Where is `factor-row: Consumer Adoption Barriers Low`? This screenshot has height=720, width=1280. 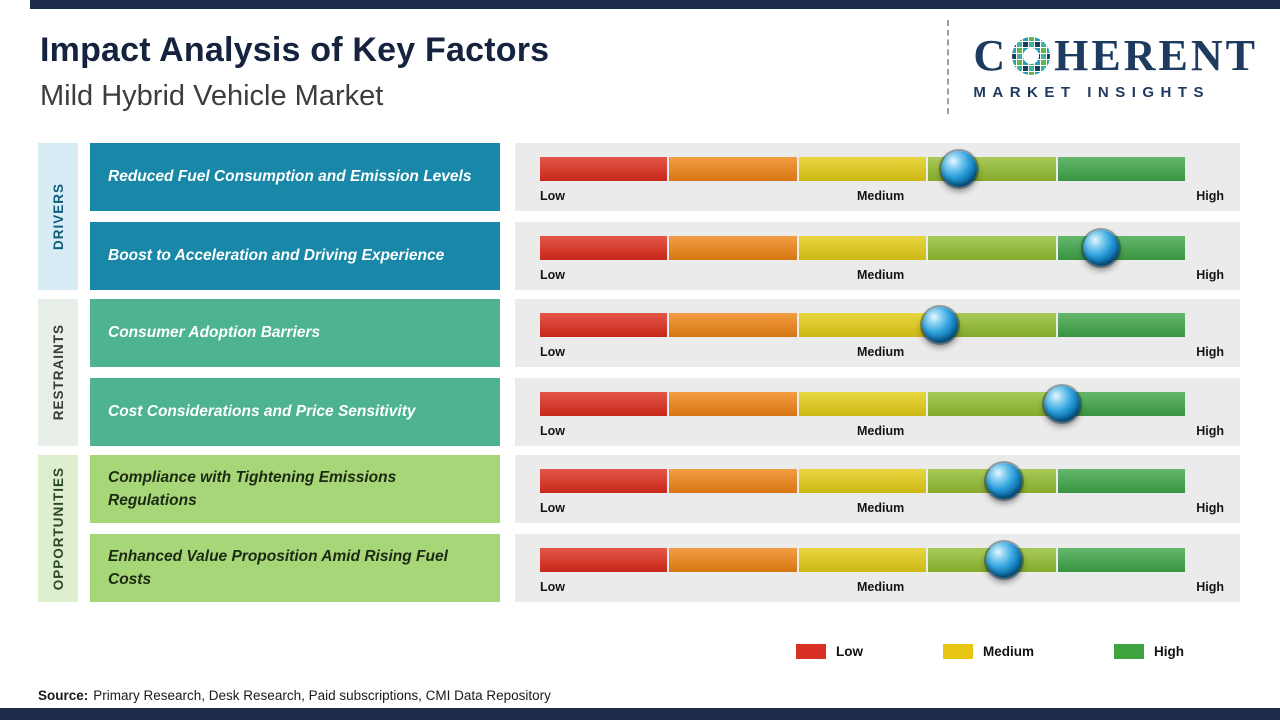 factor-row: Consumer Adoption Barriers Low is located at coordinates (665, 333).